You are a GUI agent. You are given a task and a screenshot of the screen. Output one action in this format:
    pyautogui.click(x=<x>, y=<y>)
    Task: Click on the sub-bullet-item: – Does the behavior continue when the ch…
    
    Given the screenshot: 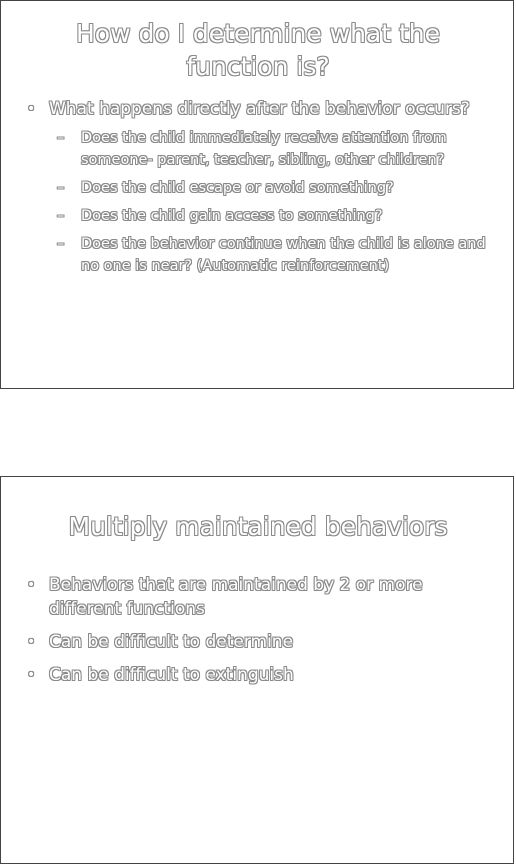 What is the action you would take?
    pyautogui.click(x=276, y=255)
    